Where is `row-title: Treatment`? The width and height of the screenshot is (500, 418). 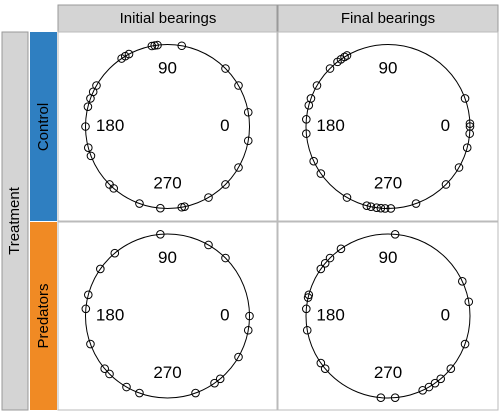
row-title: Treatment is located at coordinates (14, 220).